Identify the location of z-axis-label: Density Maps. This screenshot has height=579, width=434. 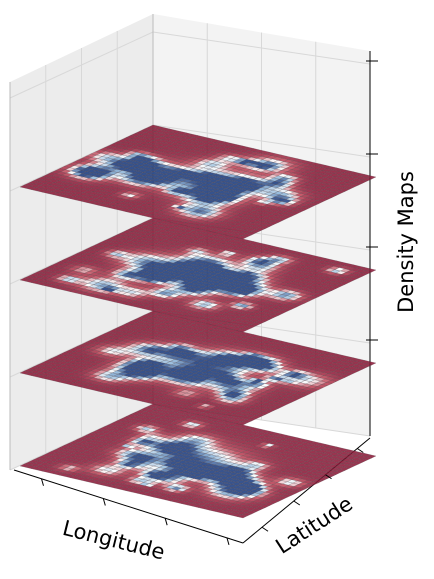
(406, 242).